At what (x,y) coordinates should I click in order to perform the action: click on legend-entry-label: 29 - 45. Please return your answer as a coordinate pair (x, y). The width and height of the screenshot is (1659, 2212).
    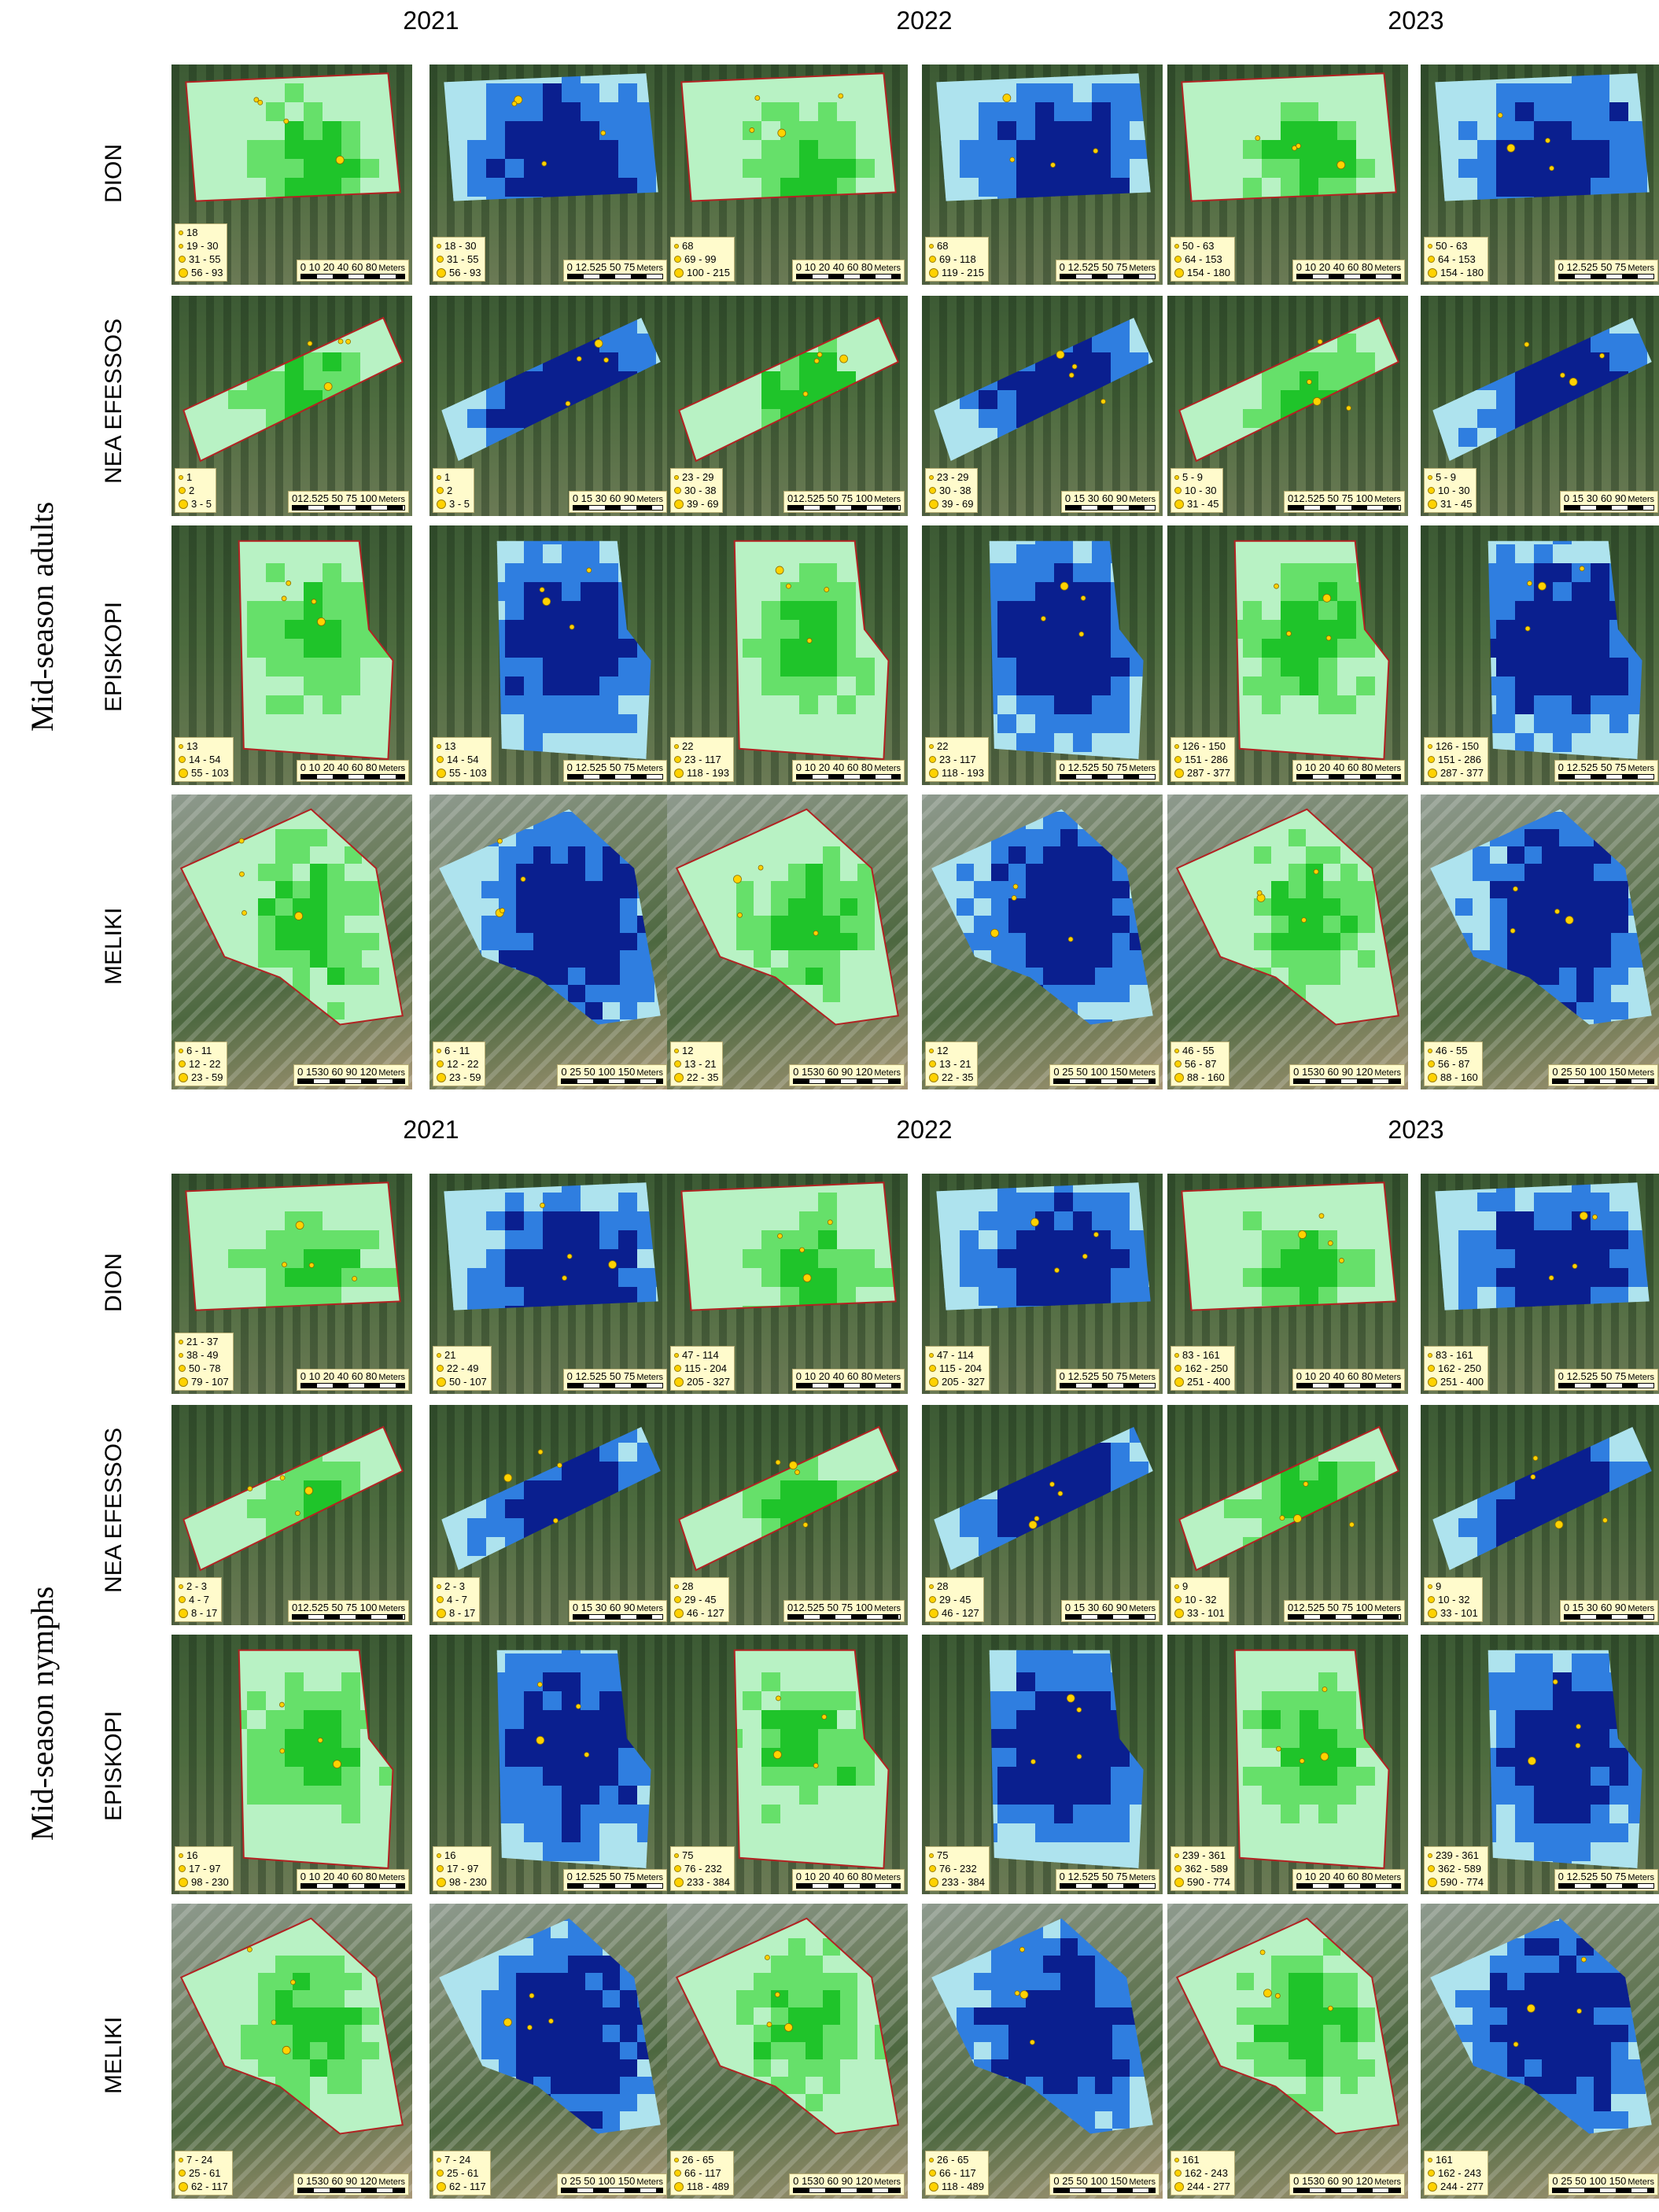
    Looking at the image, I should click on (700, 1600).